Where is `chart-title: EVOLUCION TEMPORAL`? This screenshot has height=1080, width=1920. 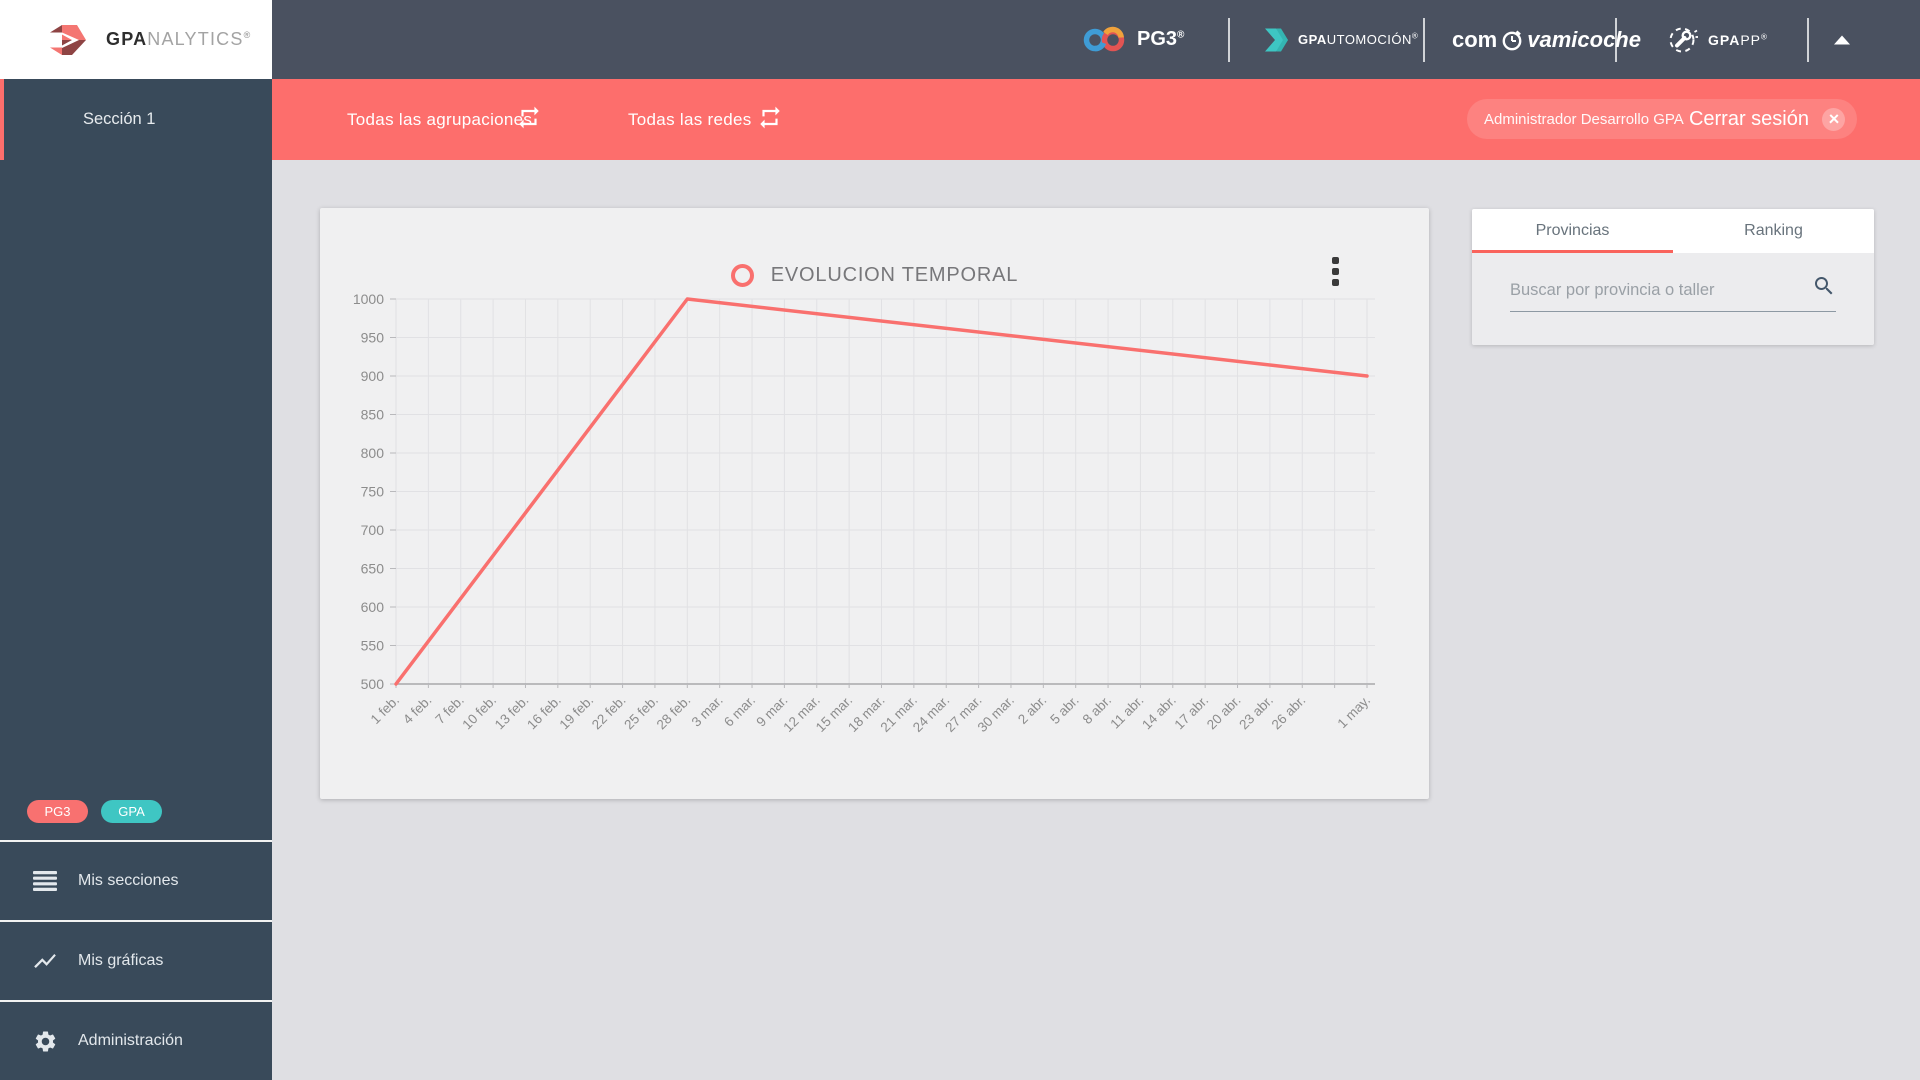
chart-title: EVOLUCION TEMPORAL is located at coordinates (894, 275).